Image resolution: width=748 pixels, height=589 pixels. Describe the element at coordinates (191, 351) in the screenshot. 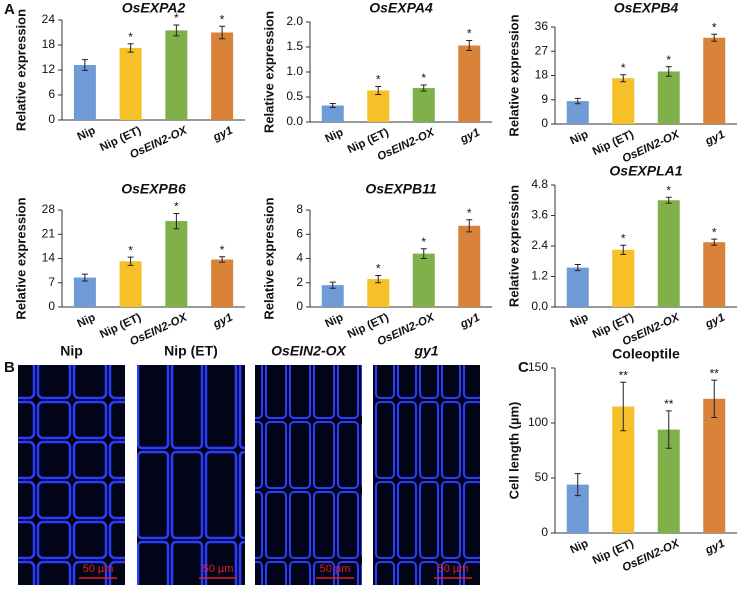

I see `image-label: Nip (ET)` at that location.